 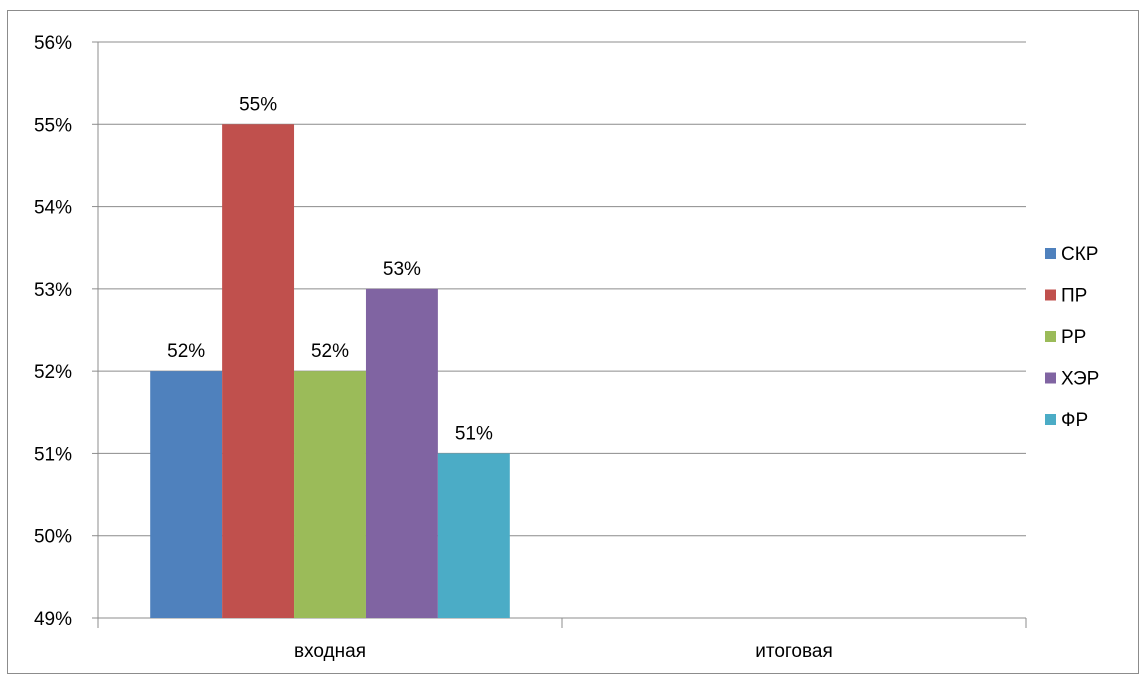 I want to click on x-tick-label: итоговая, so click(x=793, y=651).